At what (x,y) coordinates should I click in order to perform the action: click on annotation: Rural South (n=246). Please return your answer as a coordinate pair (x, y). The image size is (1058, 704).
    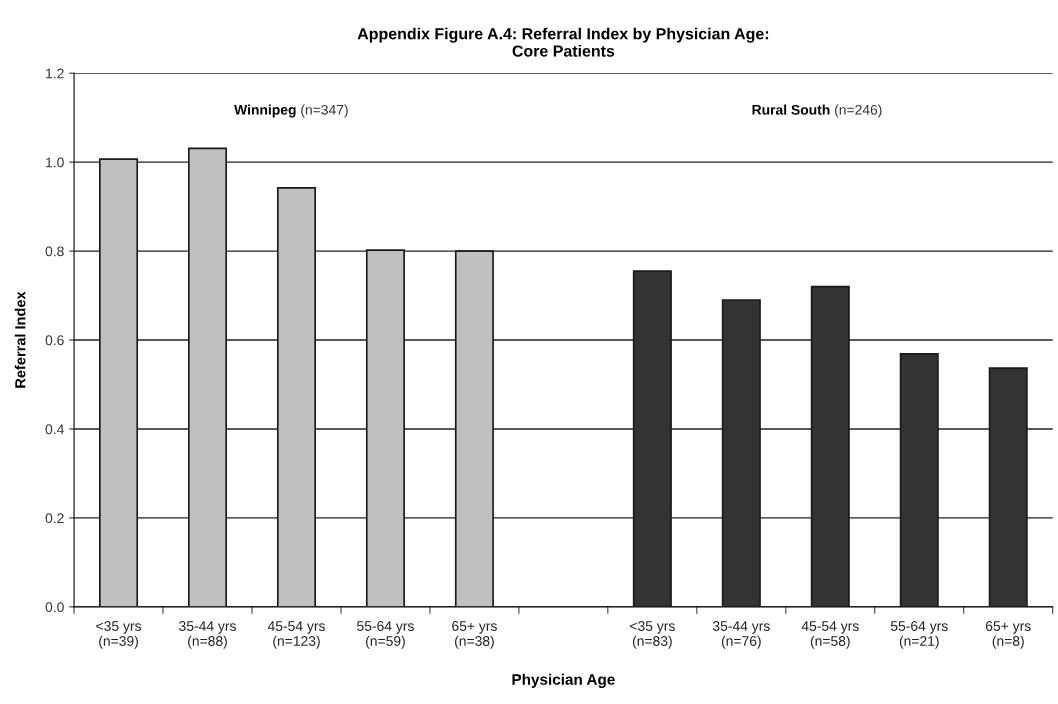
    Looking at the image, I should click on (817, 111).